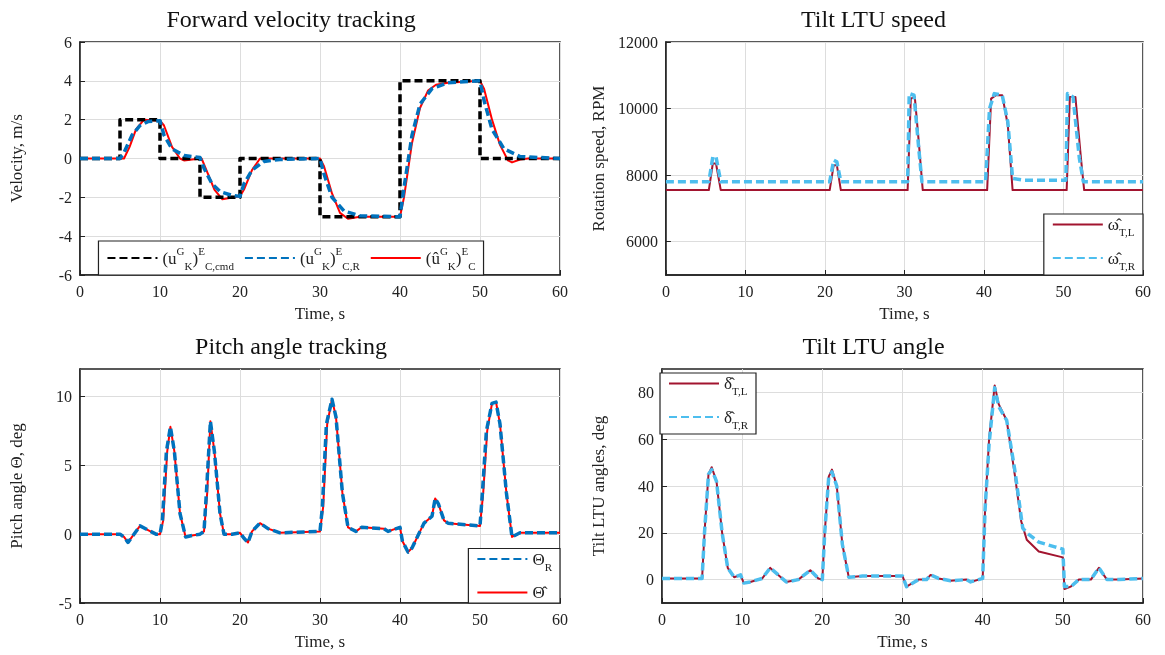 This screenshot has height=655, width=1165. Describe the element at coordinates (646, 533) in the screenshot. I see `y-tick-label: 20` at that location.